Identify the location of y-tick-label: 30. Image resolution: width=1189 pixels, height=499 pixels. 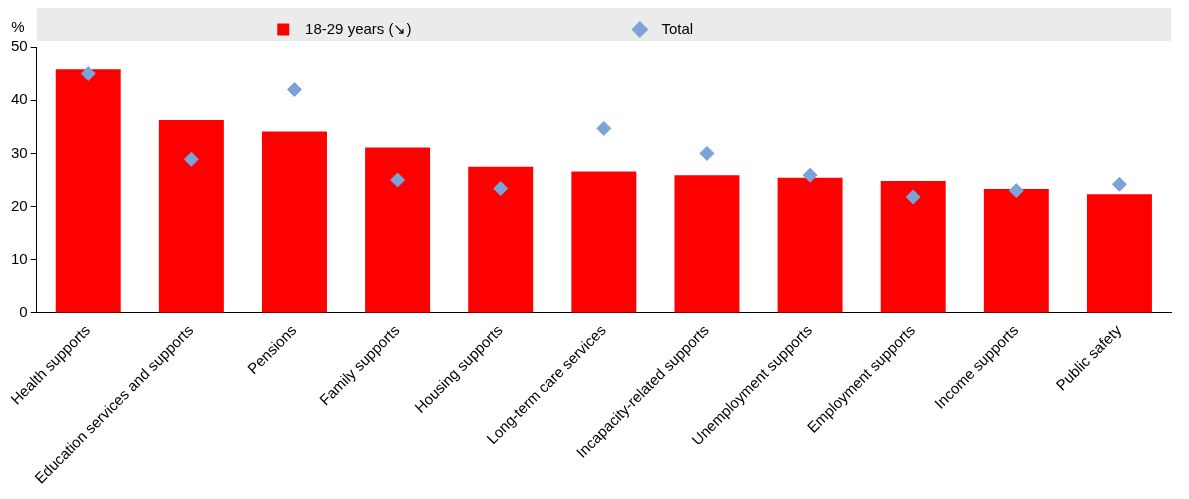
(19, 152).